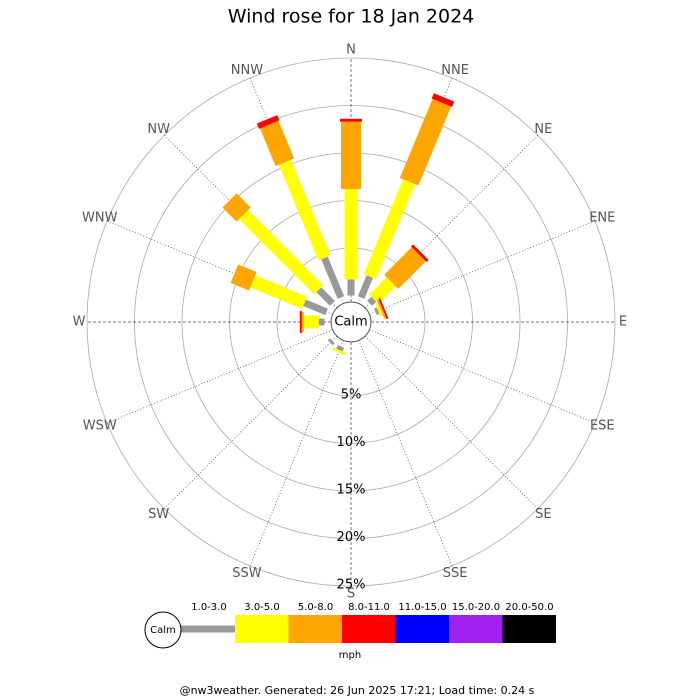  I want to click on direction-label: NE, so click(543, 129).